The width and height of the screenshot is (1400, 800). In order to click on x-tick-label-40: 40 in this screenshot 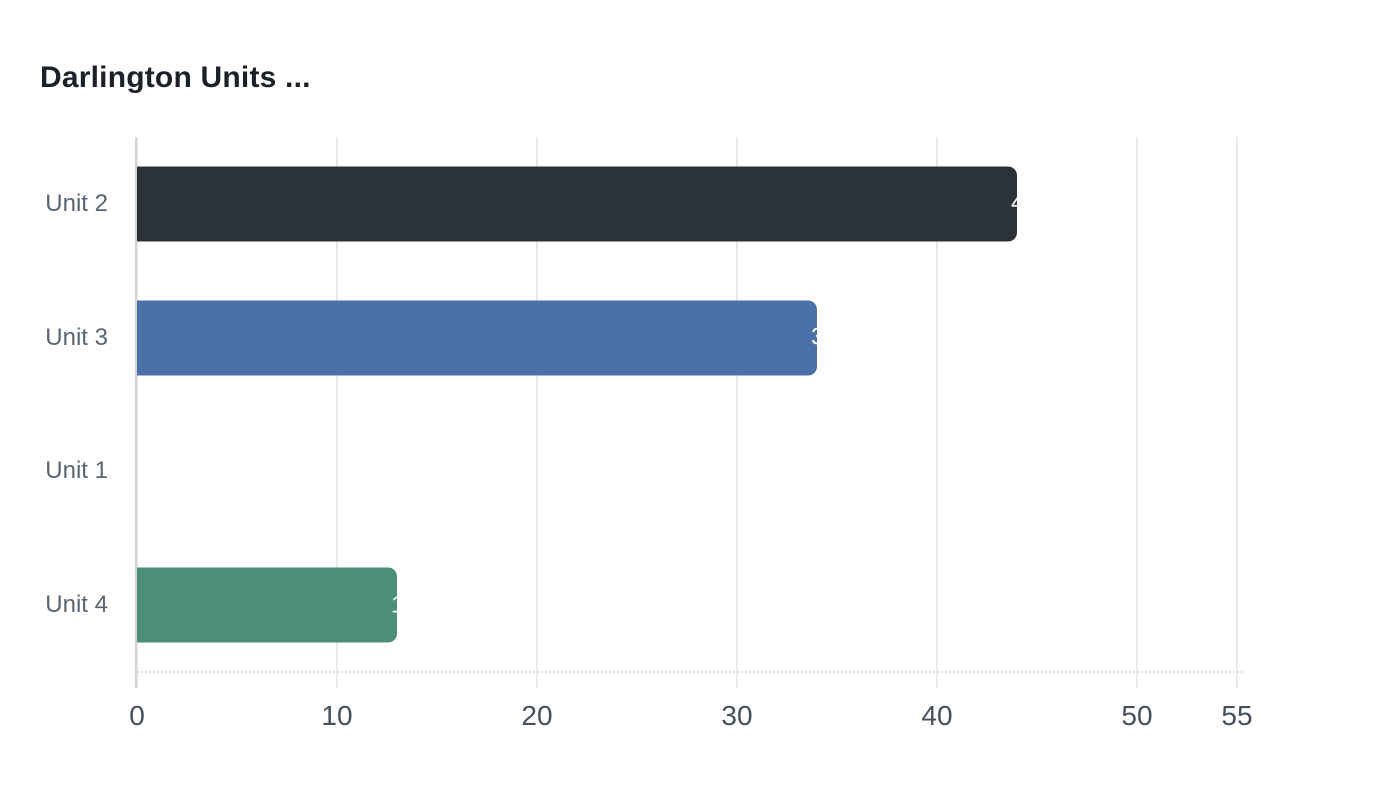, I will do `click(937, 715)`.